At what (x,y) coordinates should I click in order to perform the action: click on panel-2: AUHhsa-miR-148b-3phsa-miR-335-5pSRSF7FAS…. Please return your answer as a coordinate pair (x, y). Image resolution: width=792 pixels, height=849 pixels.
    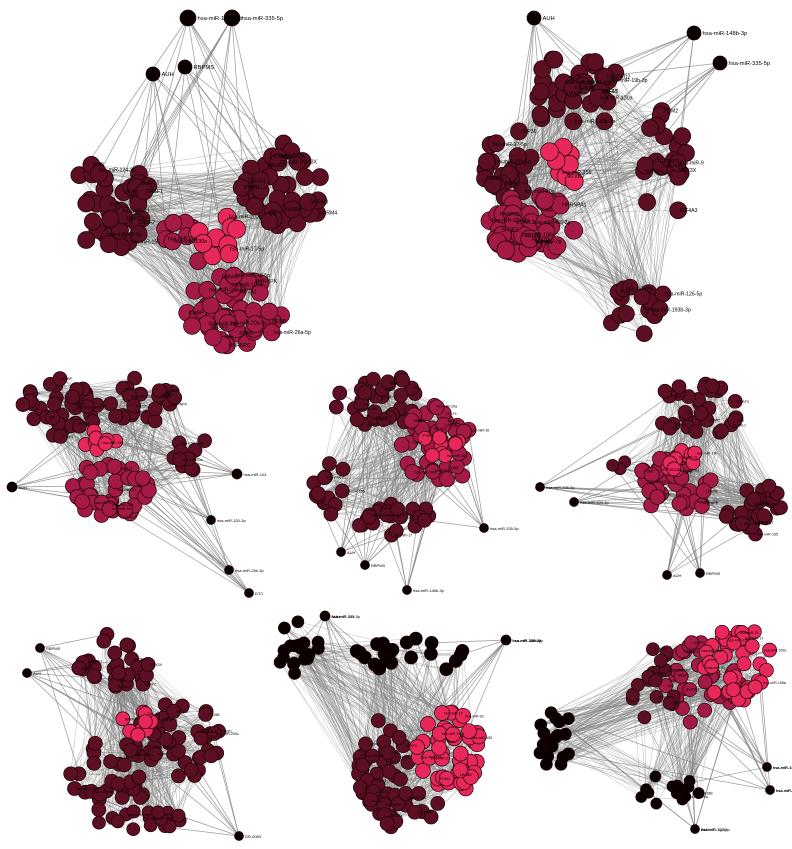
    Looking at the image, I should click on (623, 176).